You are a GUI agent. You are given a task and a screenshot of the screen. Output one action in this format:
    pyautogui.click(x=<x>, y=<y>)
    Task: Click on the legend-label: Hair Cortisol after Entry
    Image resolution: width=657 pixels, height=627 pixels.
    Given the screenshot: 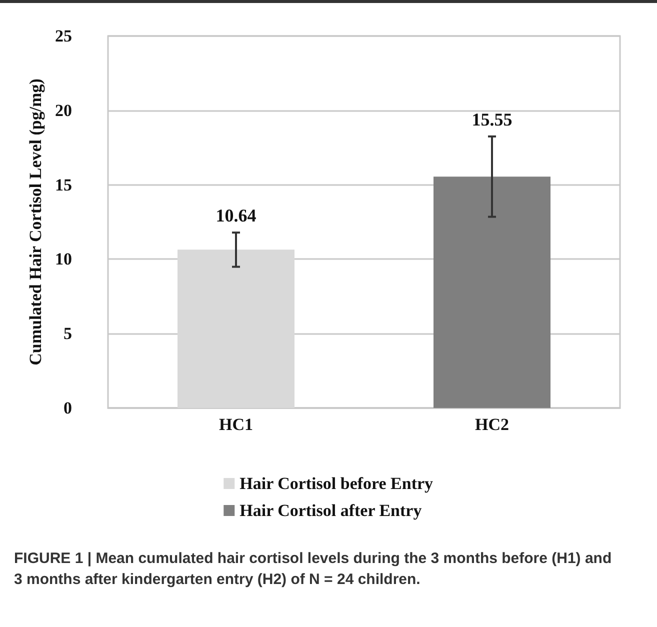 What is the action you would take?
    pyautogui.click(x=331, y=510)
    